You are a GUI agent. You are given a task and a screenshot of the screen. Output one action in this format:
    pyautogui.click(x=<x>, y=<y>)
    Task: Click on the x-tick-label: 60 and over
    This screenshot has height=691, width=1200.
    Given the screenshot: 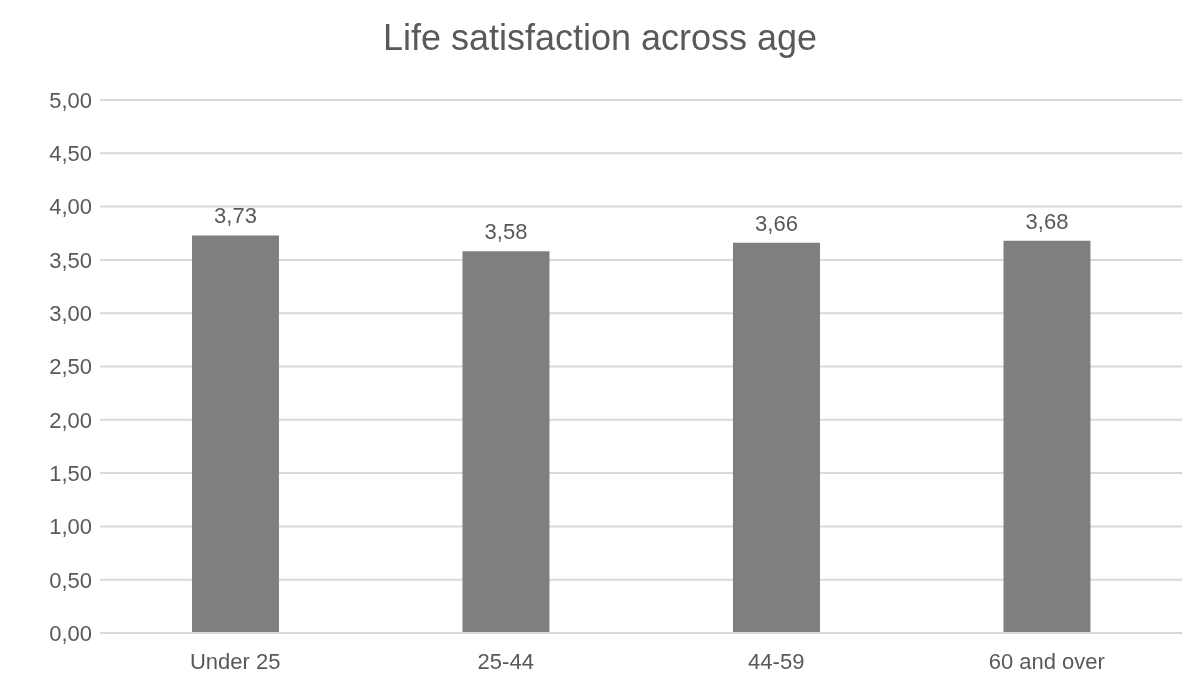 What is the action you would take?
    pyautogui.click(x=1046, y=661)
    